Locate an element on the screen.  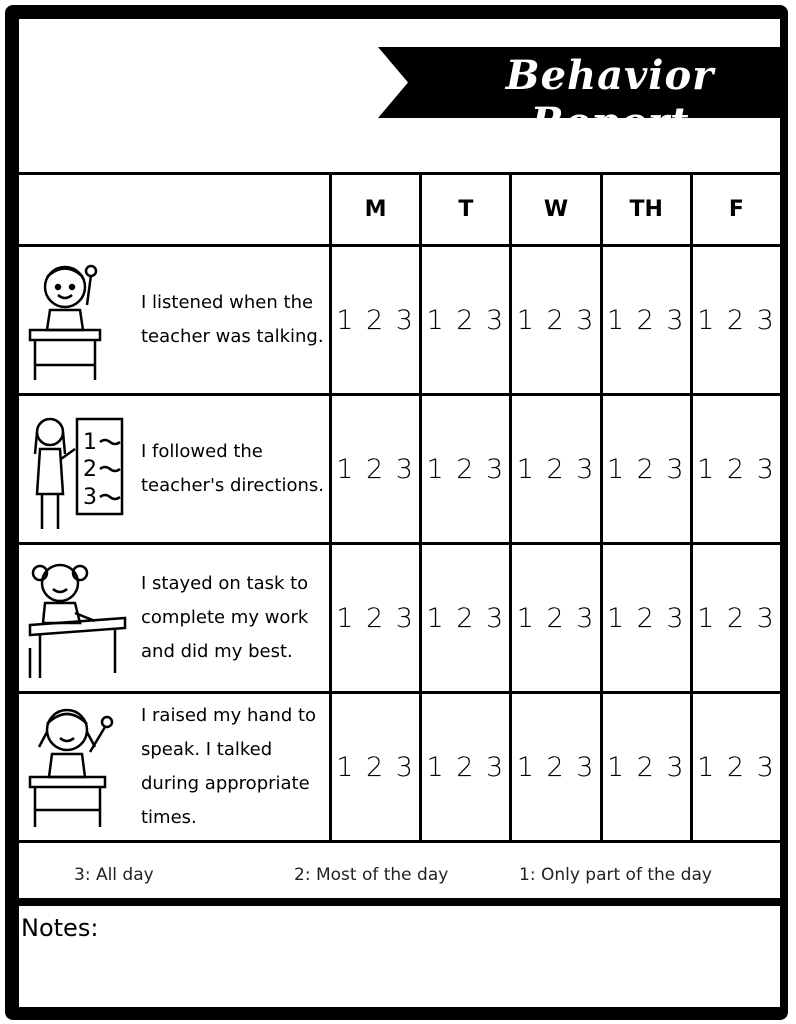
blank-header is located at coordinates (175, 209).